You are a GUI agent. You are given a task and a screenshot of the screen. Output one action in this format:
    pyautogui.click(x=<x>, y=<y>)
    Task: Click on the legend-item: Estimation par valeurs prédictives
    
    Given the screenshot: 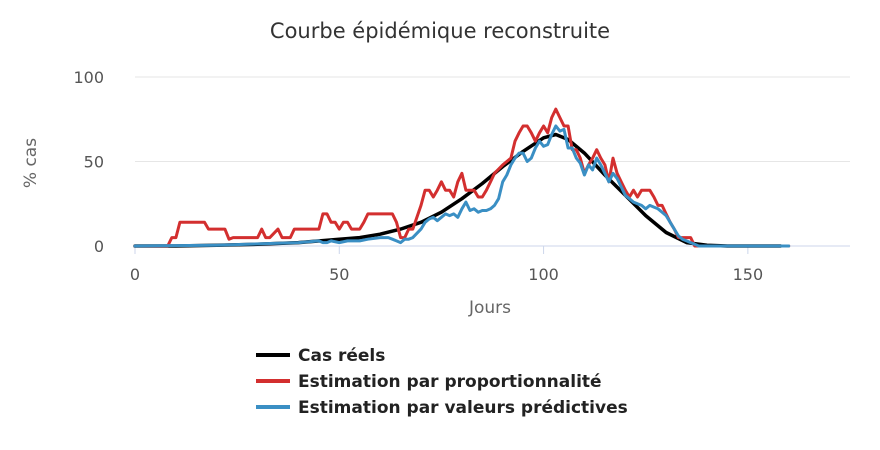 What is the action you would take?
    pyautogui.click(x=442, y=408)
    